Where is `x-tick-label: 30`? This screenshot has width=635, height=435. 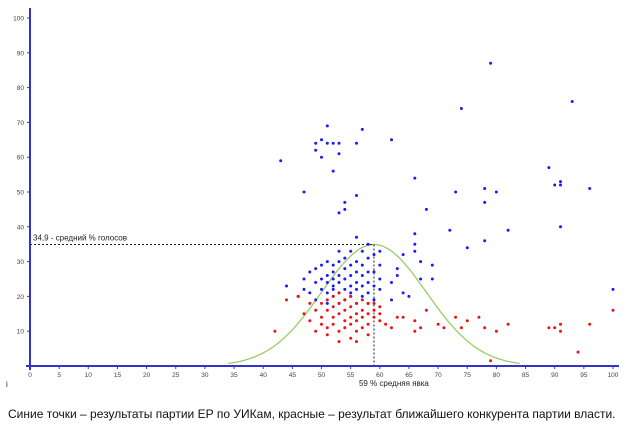 x-tick-label: 30 is located at coordinates (205, 375).